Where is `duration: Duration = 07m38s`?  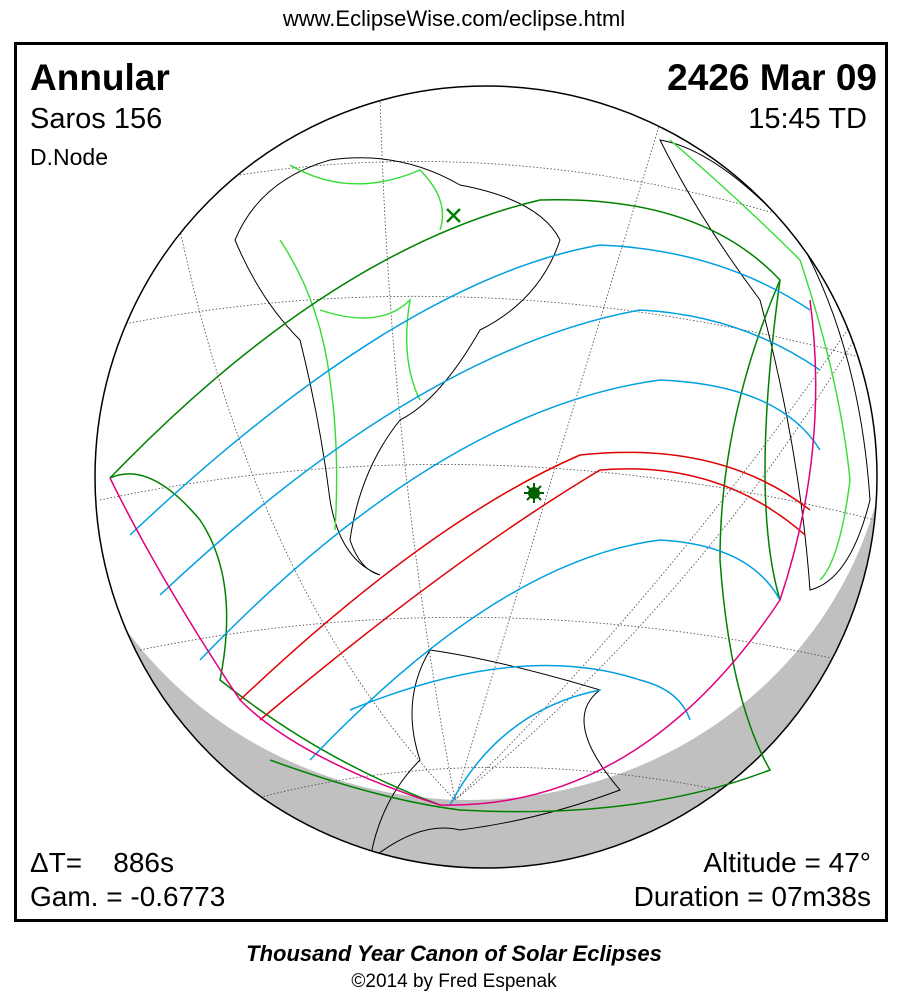 duration: Duration = 07m38s is located at coordinates (752, 896).